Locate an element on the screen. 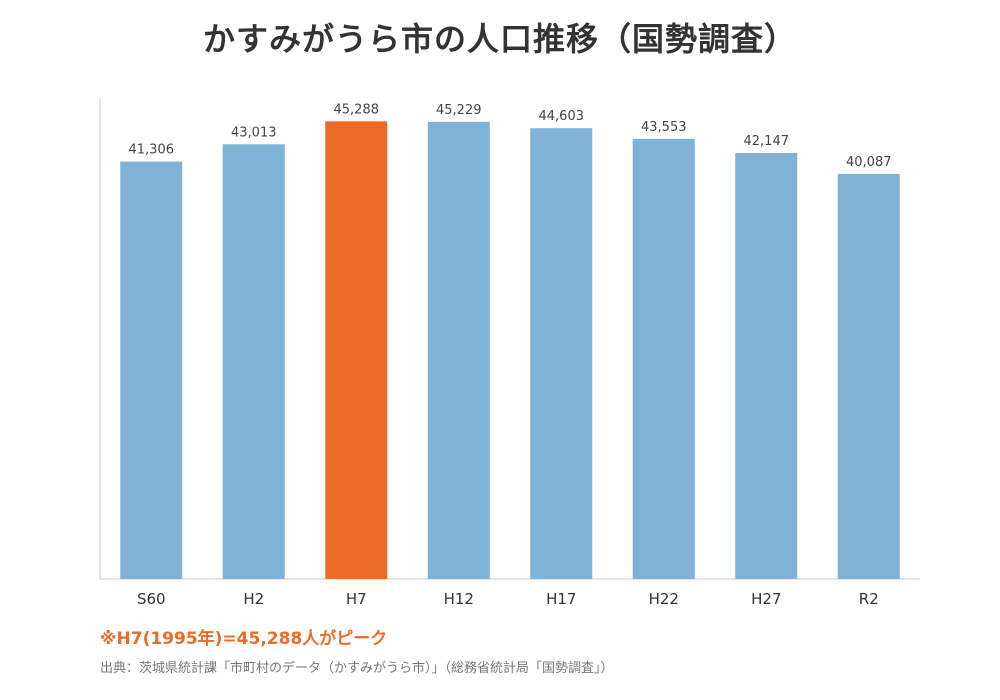 The height and width of the screenshot is (700, 1000). value-label-r2: 40,087 is located at coordinates (869, 162).